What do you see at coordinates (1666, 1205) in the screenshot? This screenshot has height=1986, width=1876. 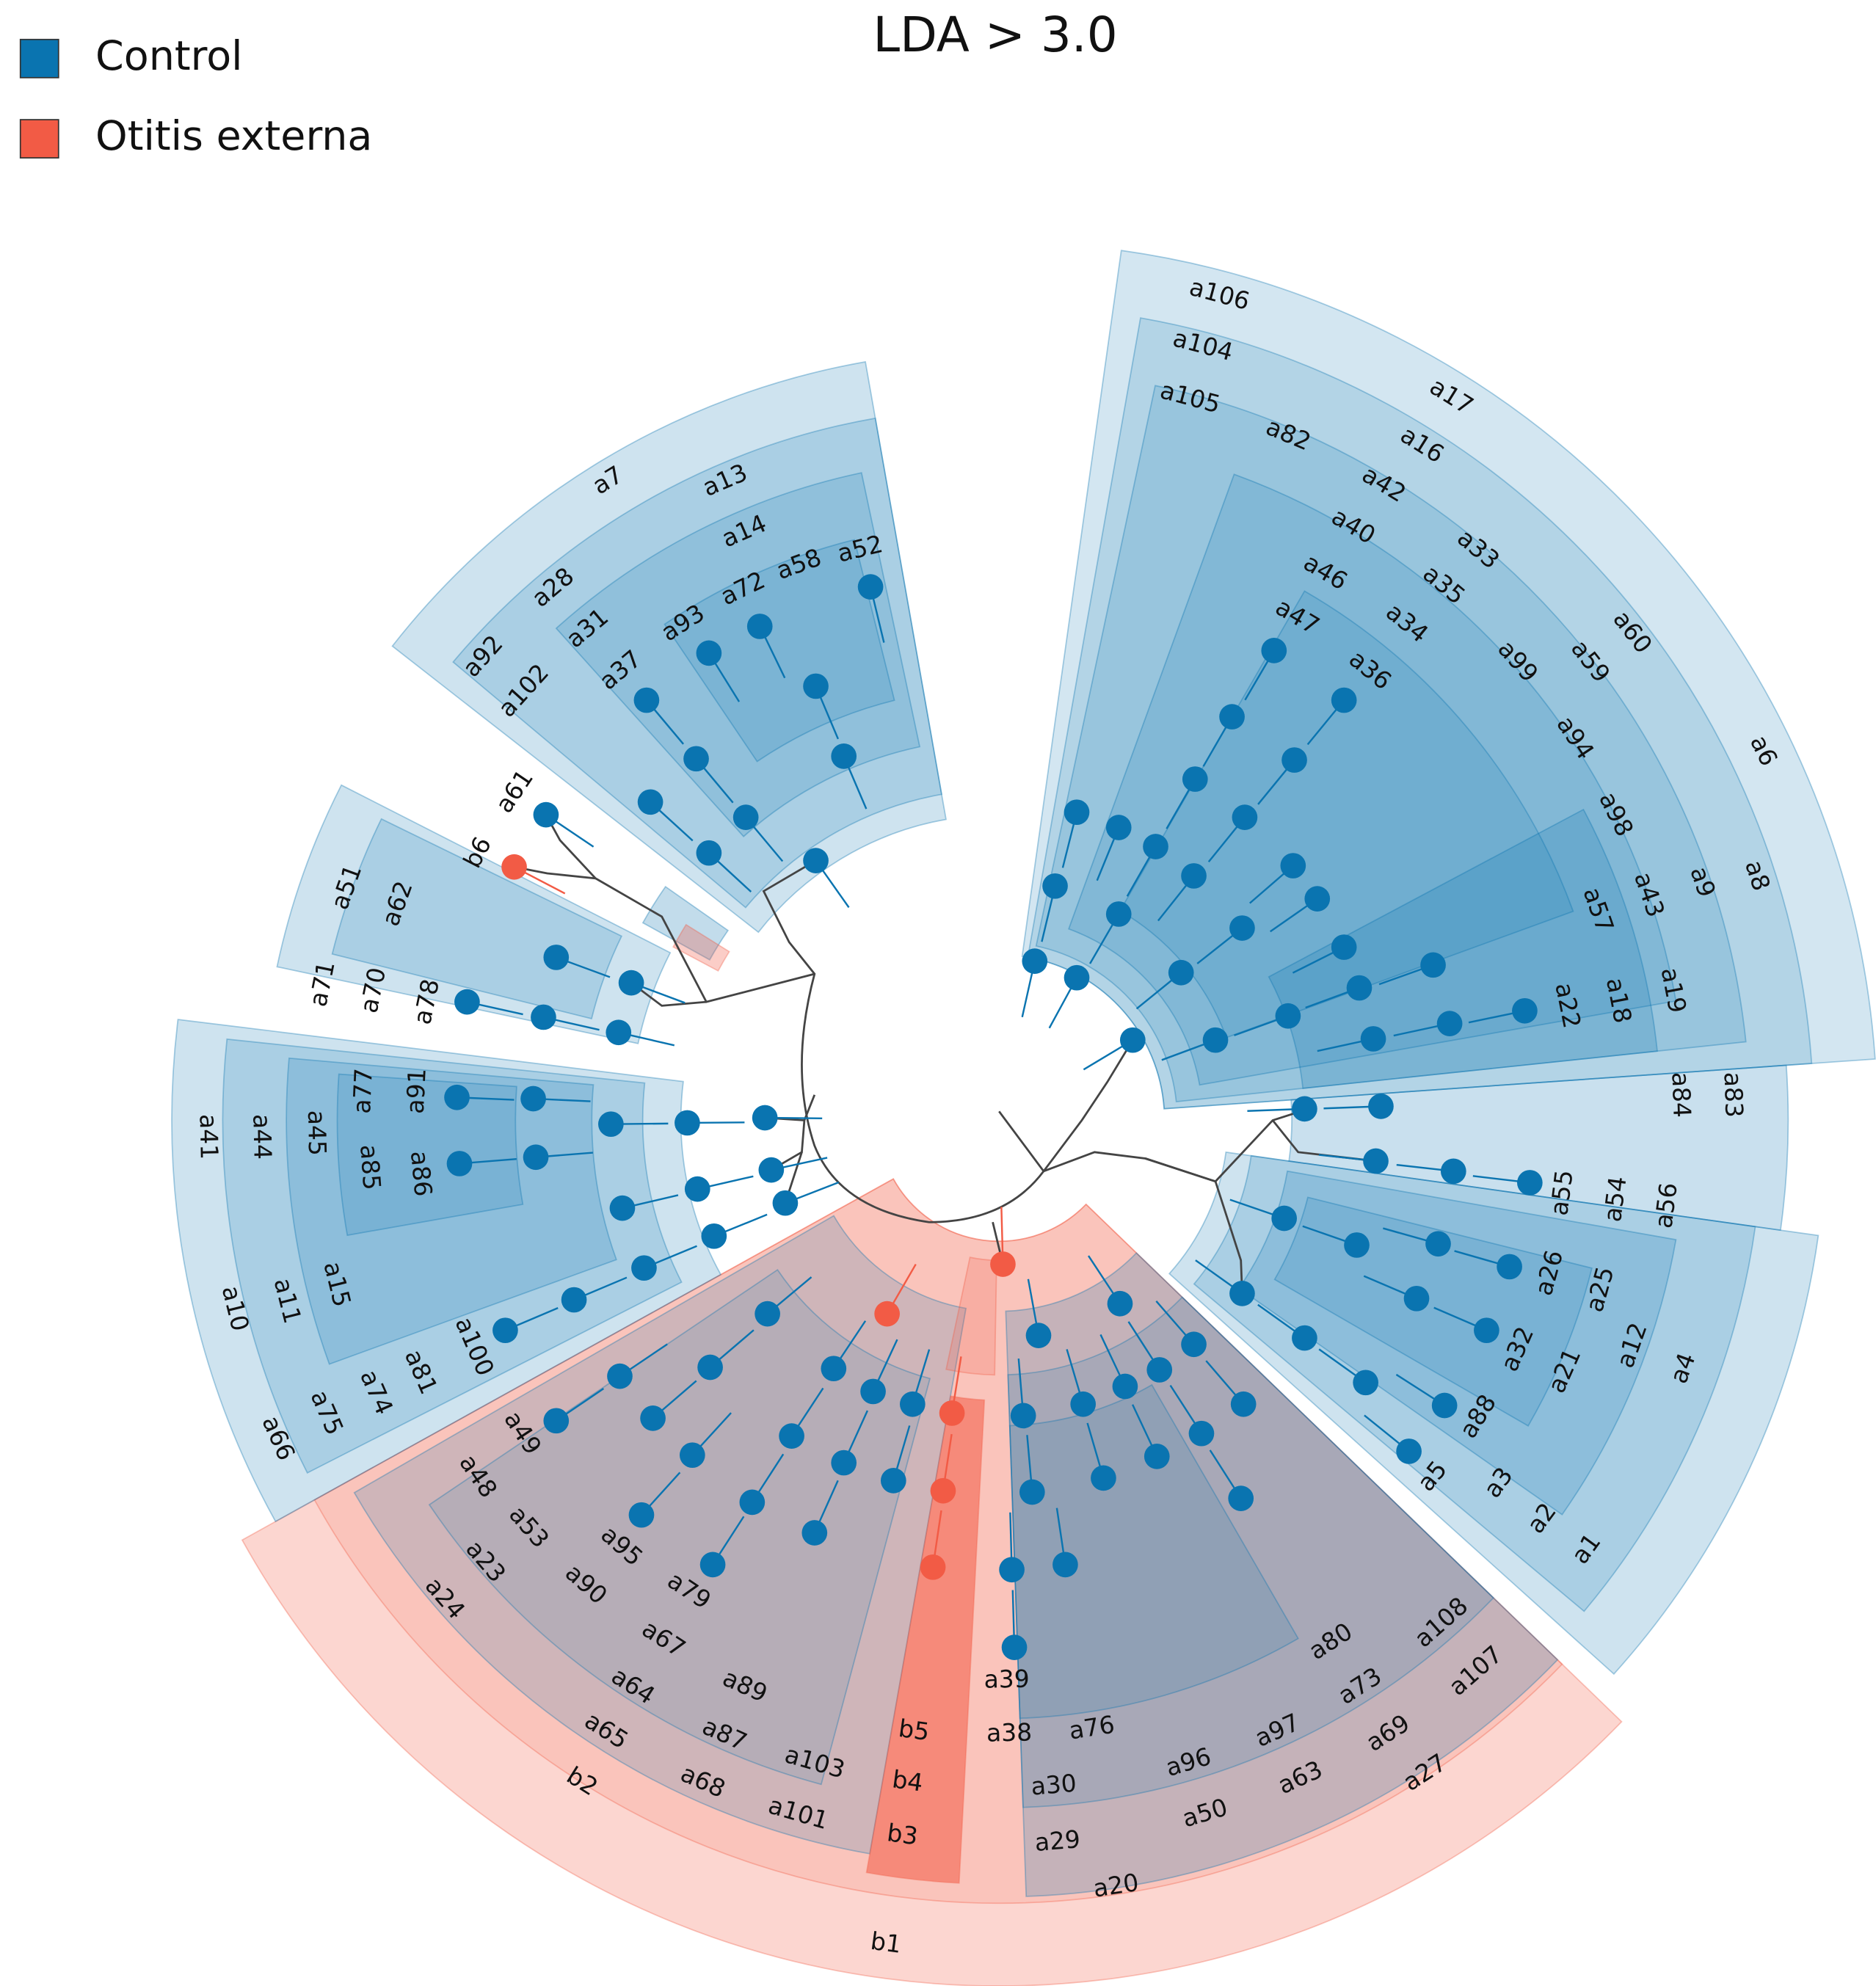 I see `clade-label: a56` at bounding box center [1666, 1205].